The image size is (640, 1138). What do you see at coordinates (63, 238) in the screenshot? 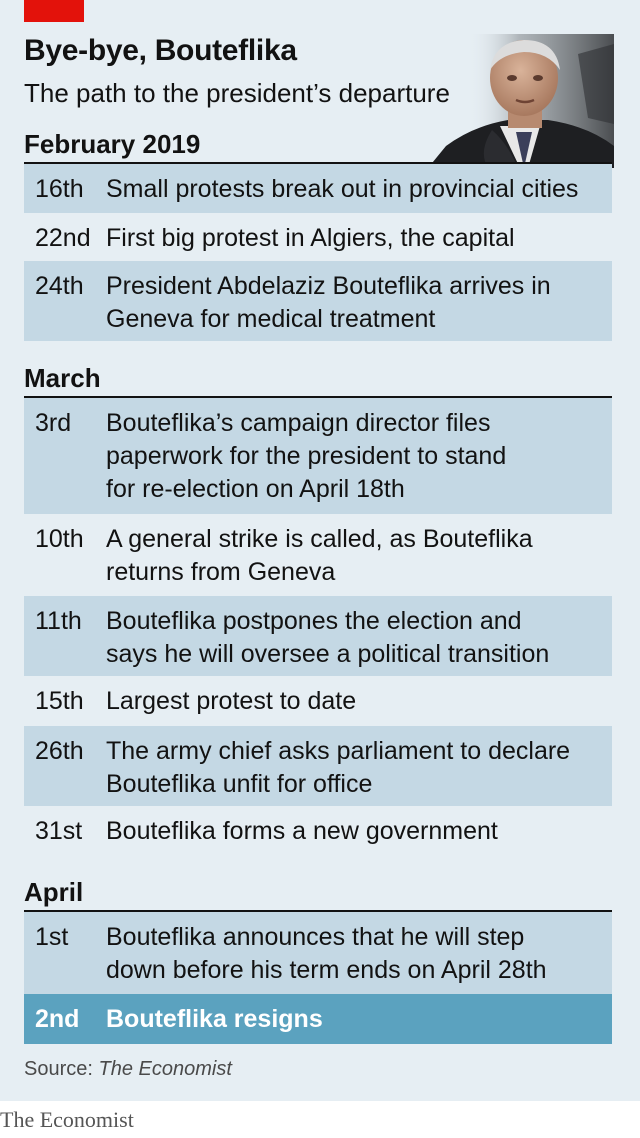
I see `event-day: 22nd` at bounding box center [63, 238].